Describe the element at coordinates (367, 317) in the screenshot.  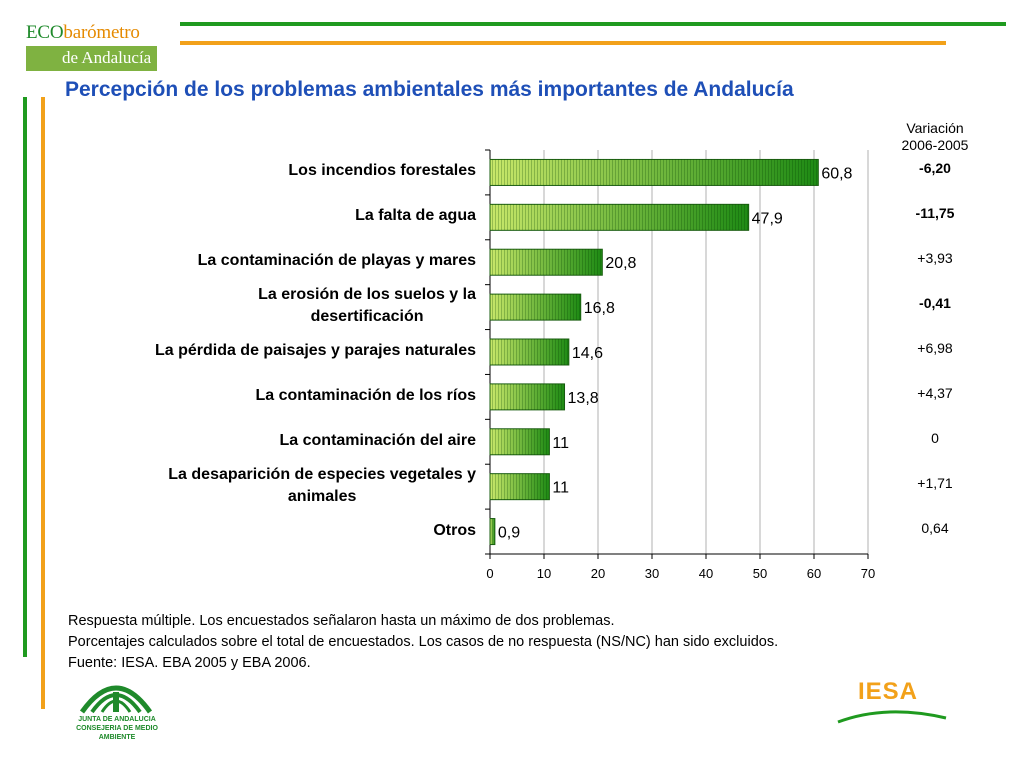
I see `category-label-line: desertificación` at that location.